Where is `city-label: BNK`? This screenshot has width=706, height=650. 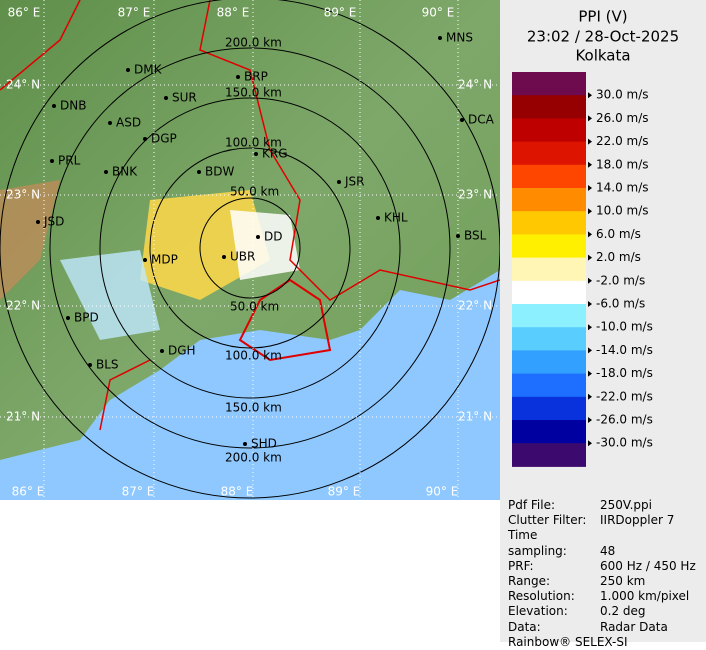 city-label: BNK is located at coordinates (125, 172).